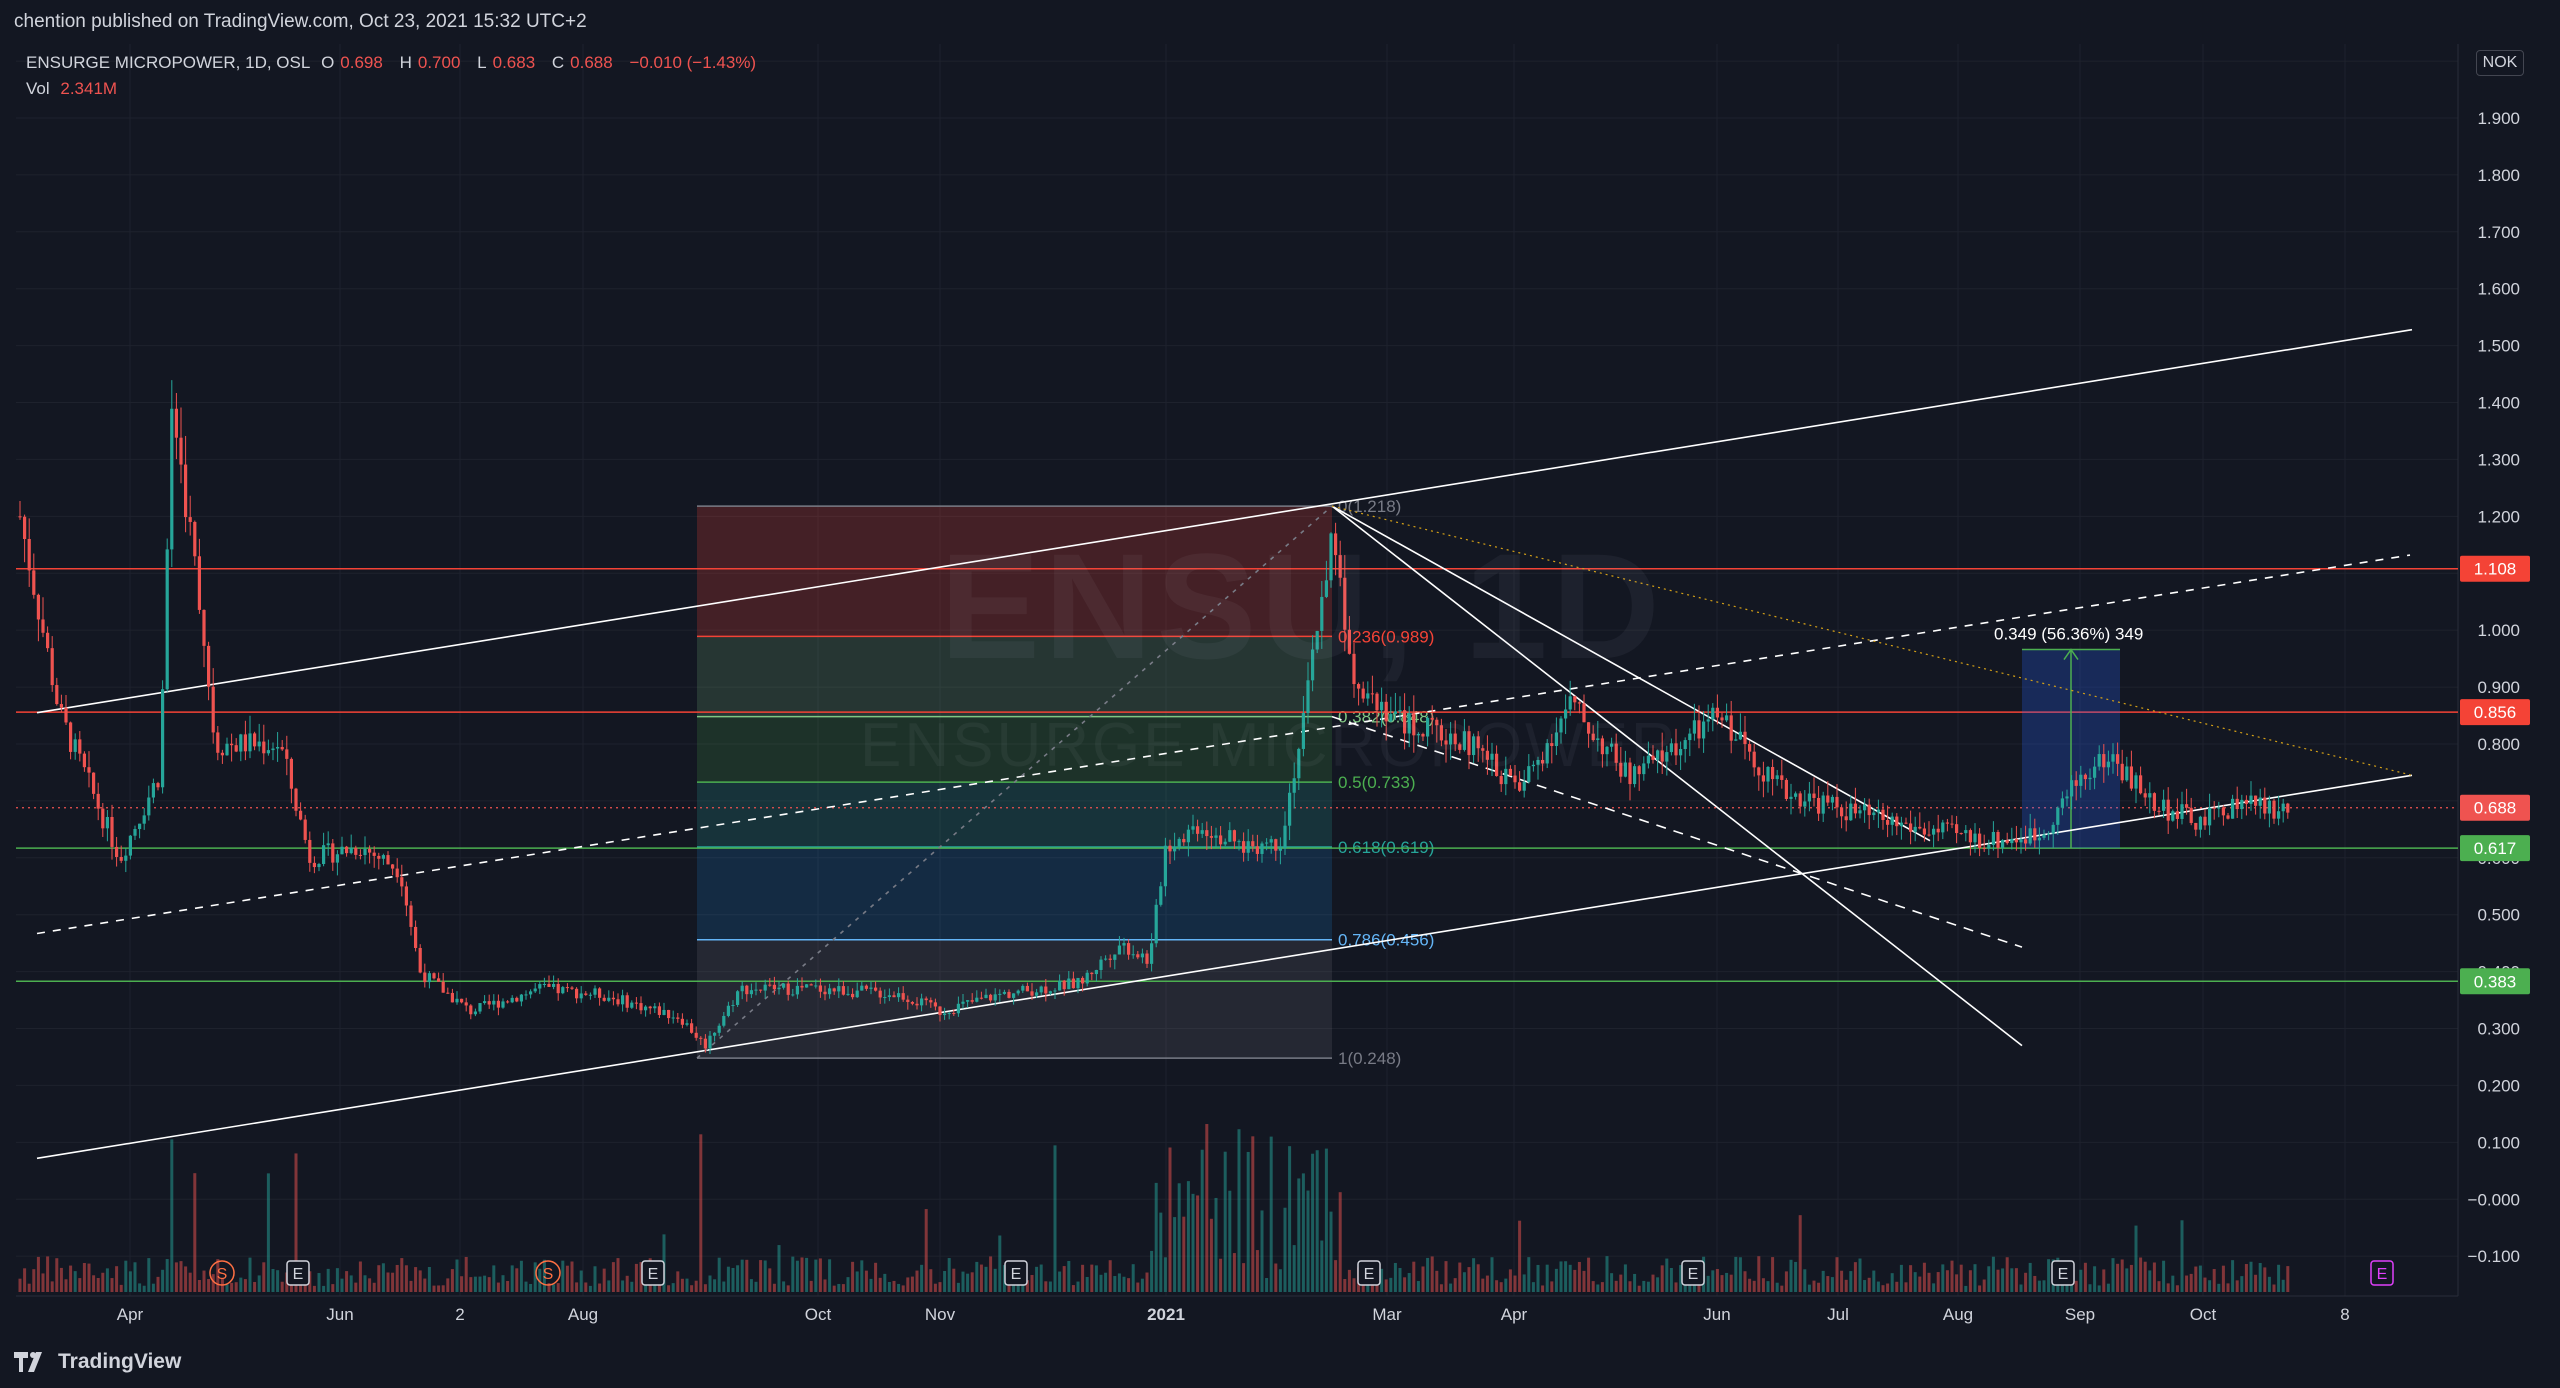  I want to click on symbol-name: ENSURGE MICROPOWER, 1D, OSL, so click(168, 62).